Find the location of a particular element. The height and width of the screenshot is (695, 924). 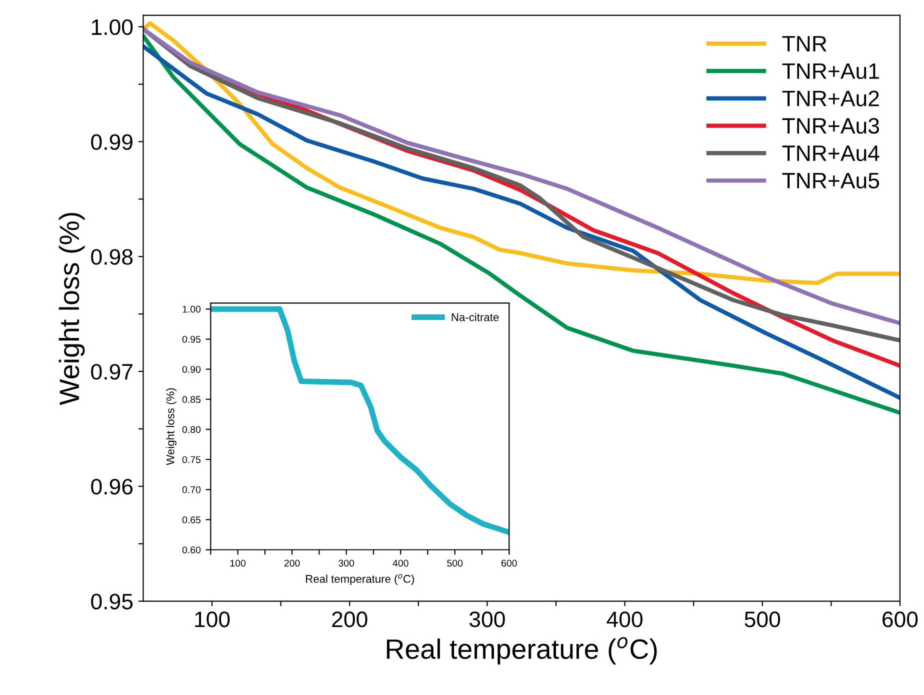

y-tick-label: 0.90 is located at coordinates (191, 369).